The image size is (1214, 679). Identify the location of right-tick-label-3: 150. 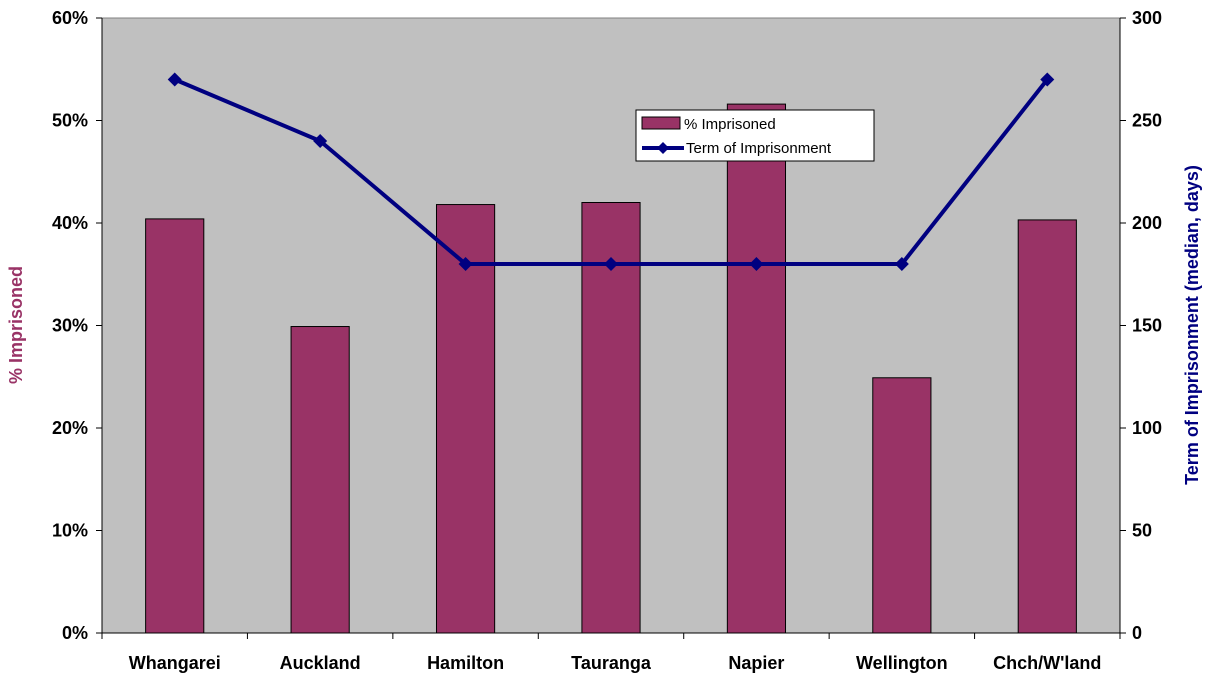
(1147, 326).